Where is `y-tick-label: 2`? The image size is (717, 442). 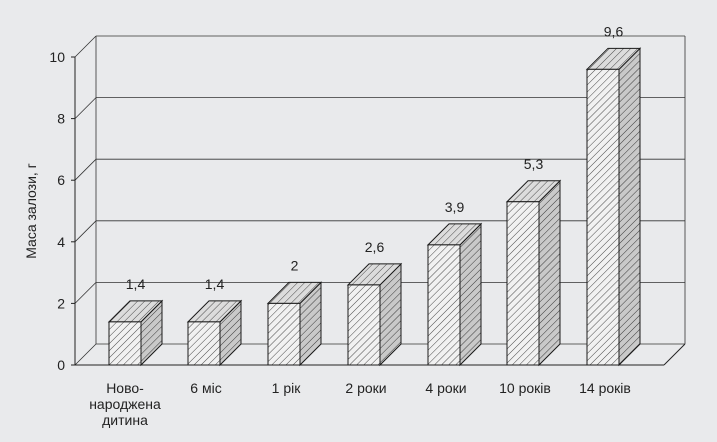
y-tick-label: 2 is located at coordinates (61, 303).